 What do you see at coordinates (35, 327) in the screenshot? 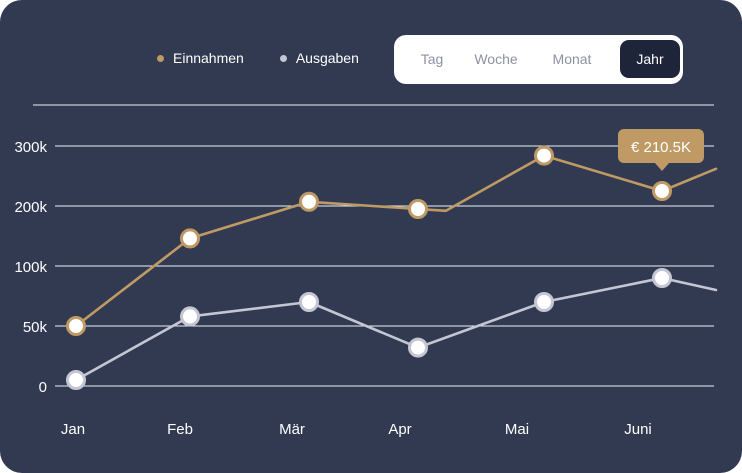
I see `y-tick-label: 50k` at bounding box center [35, 327].